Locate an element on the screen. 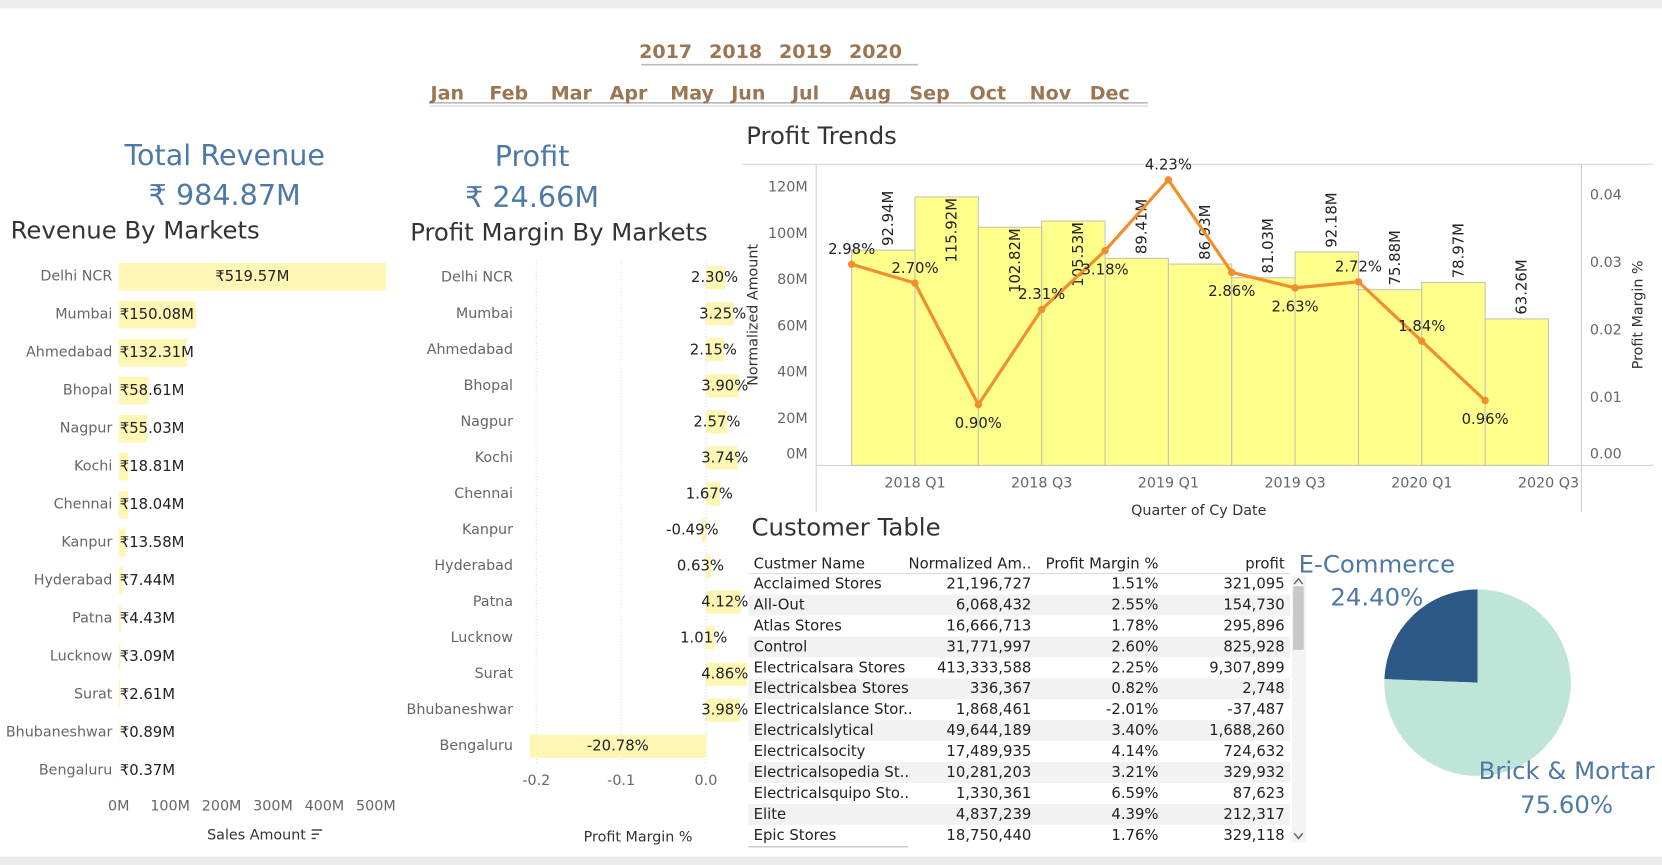  table-cell: 413,333,588 is located at coordinates (984, 667).